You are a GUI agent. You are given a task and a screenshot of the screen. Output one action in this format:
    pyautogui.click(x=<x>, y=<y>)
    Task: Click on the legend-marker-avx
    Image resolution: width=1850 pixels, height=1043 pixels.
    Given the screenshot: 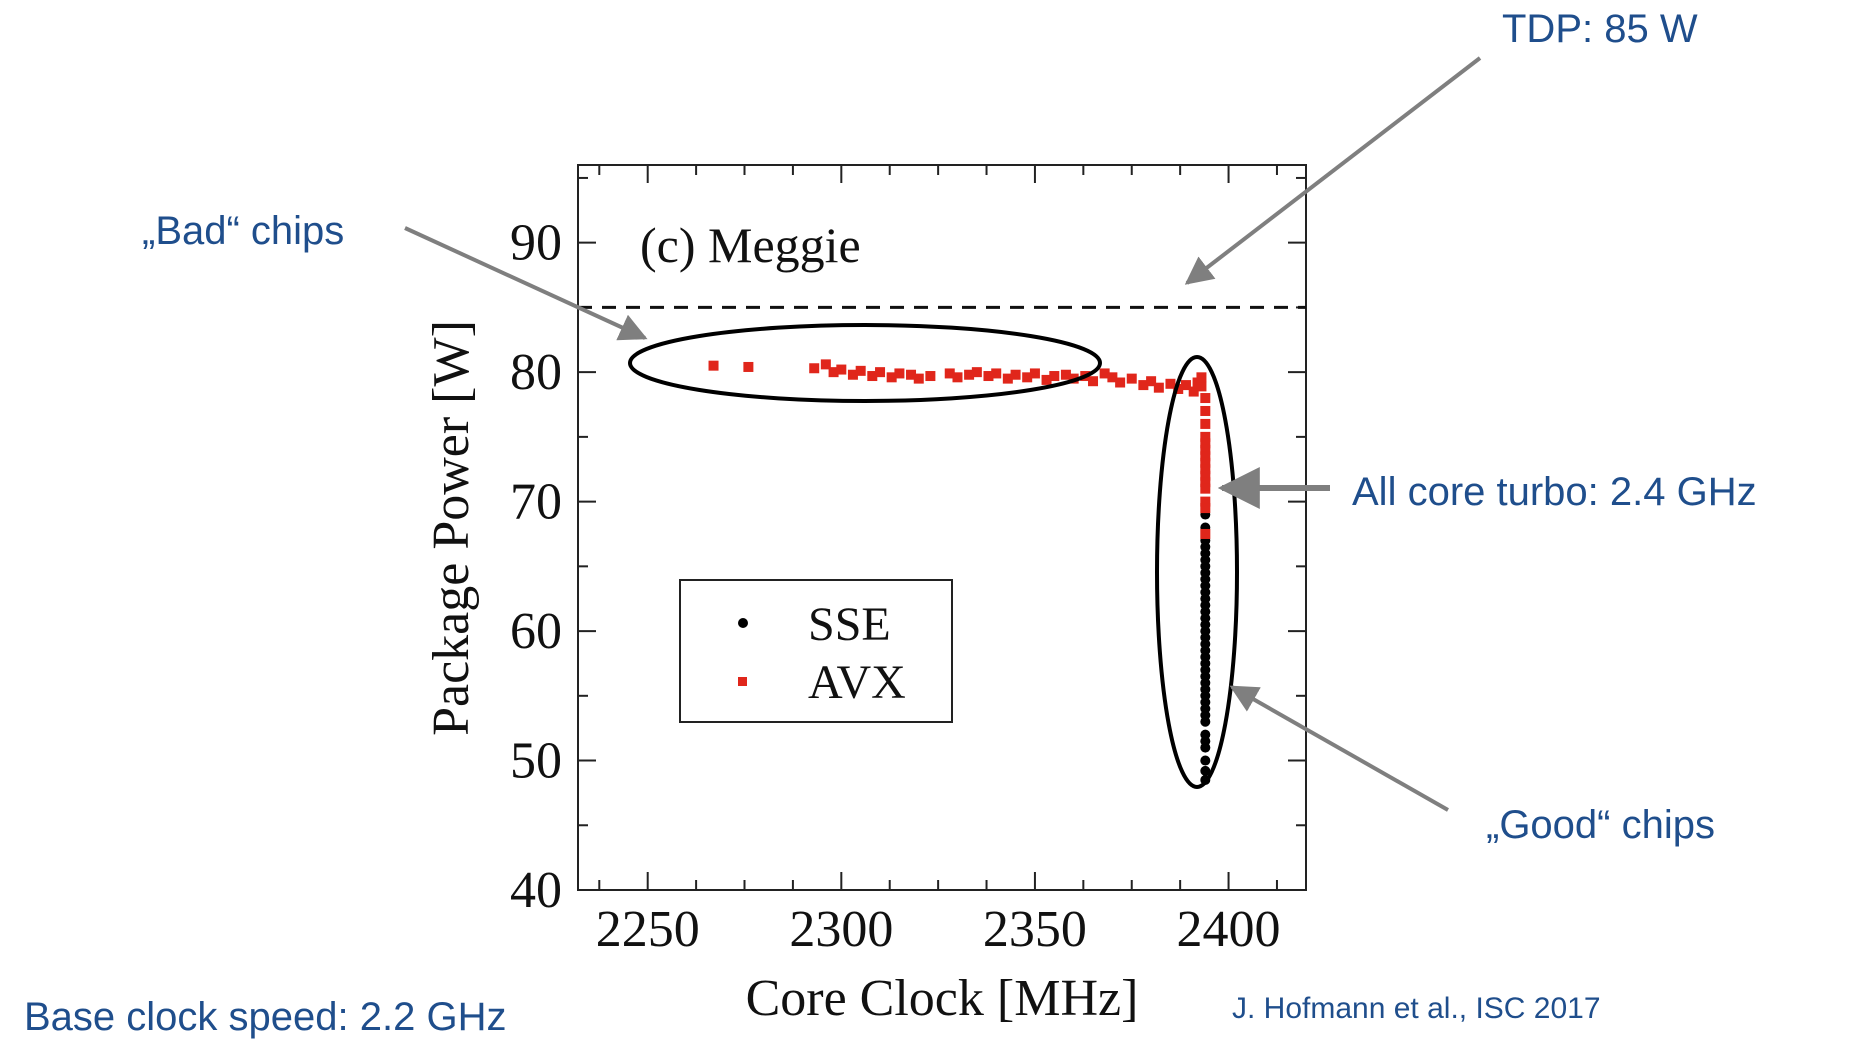 What is the action you would take?
    pyautogui.click(x=742, y=681)
    